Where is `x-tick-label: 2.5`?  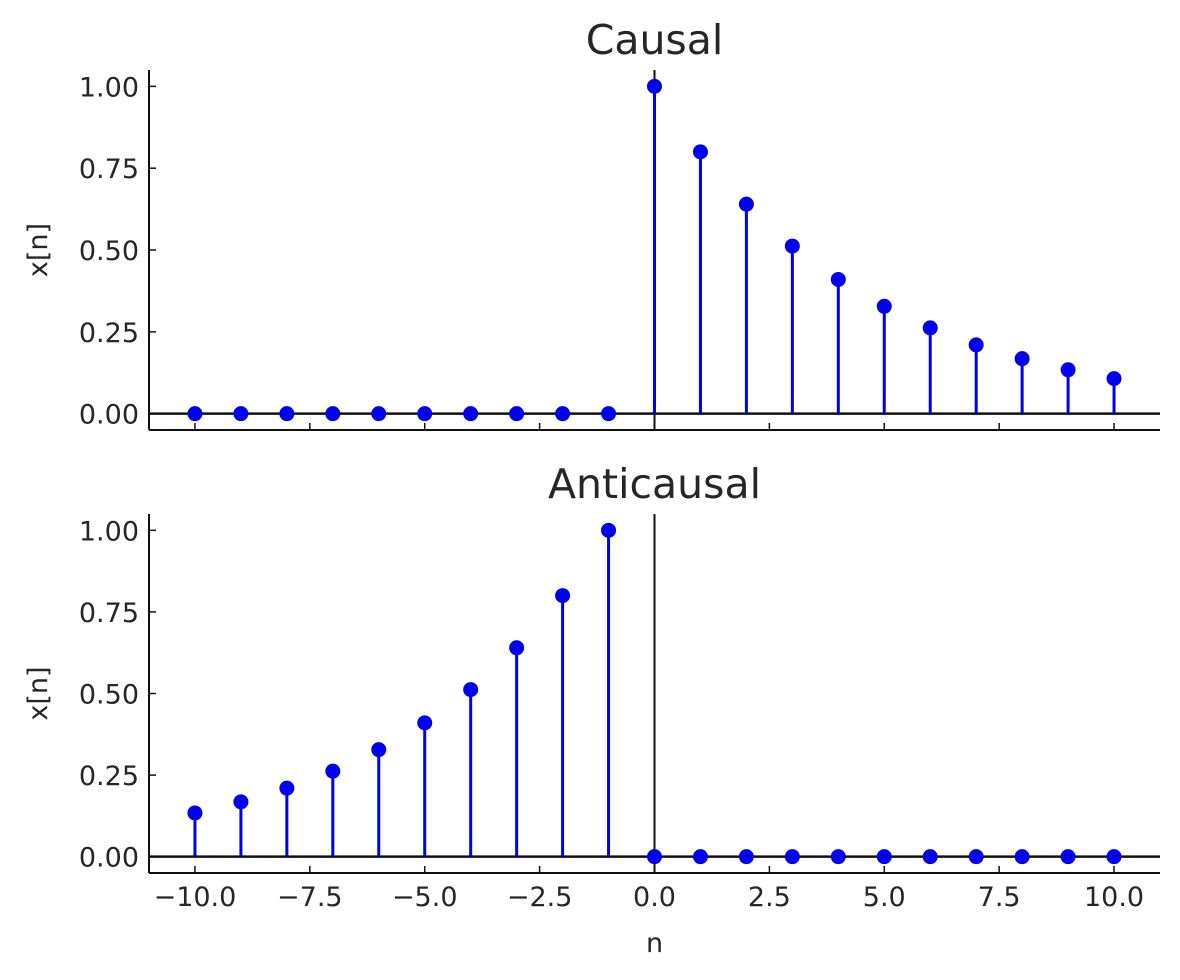
x-tick-label: 2.5 is located at coordinates (769, 897).